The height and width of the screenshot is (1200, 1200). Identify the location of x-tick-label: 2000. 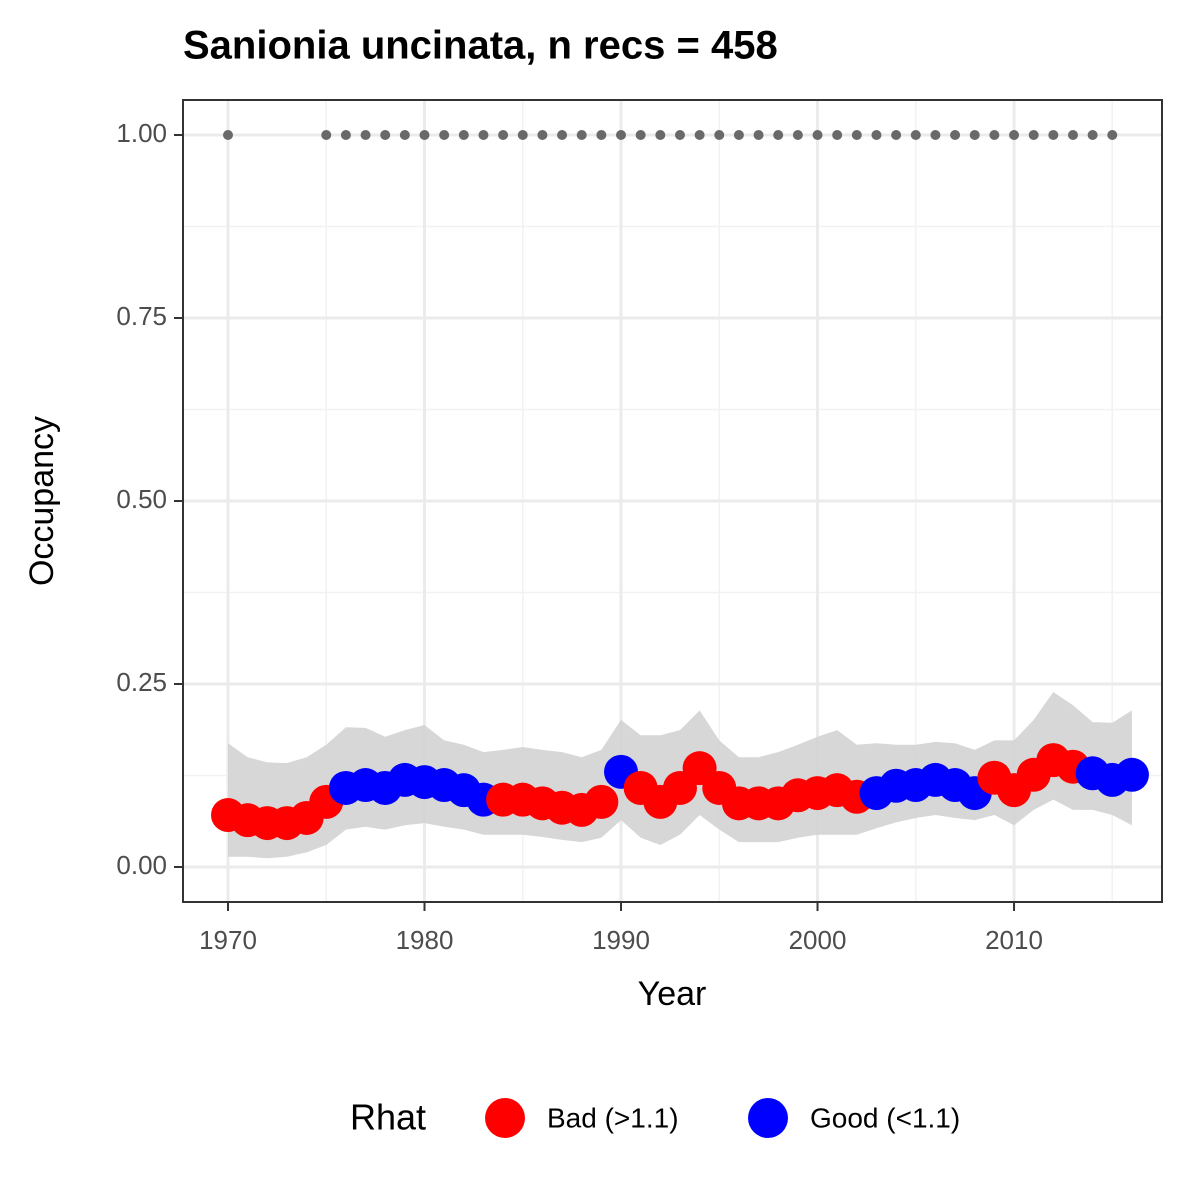
(818, 940).